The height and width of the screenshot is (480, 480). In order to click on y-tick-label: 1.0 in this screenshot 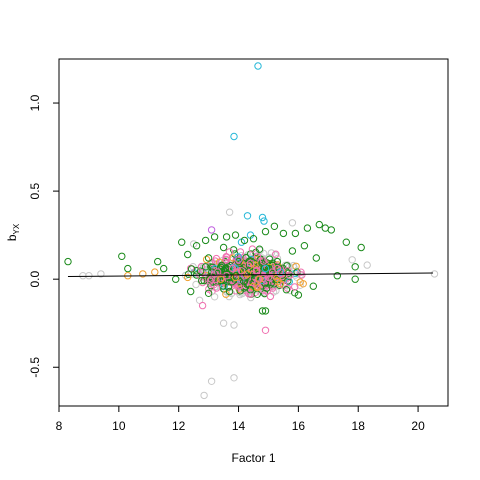, I will do `click(35, 102)`.